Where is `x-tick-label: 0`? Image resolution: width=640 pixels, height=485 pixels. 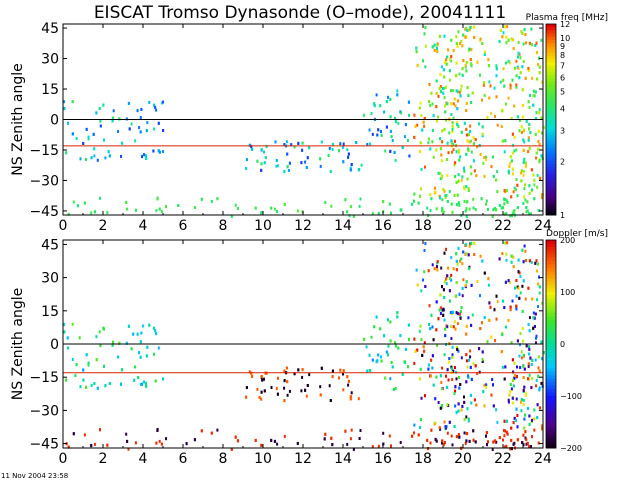 x-tick-label: 0 is located at coordinates (63, 226).